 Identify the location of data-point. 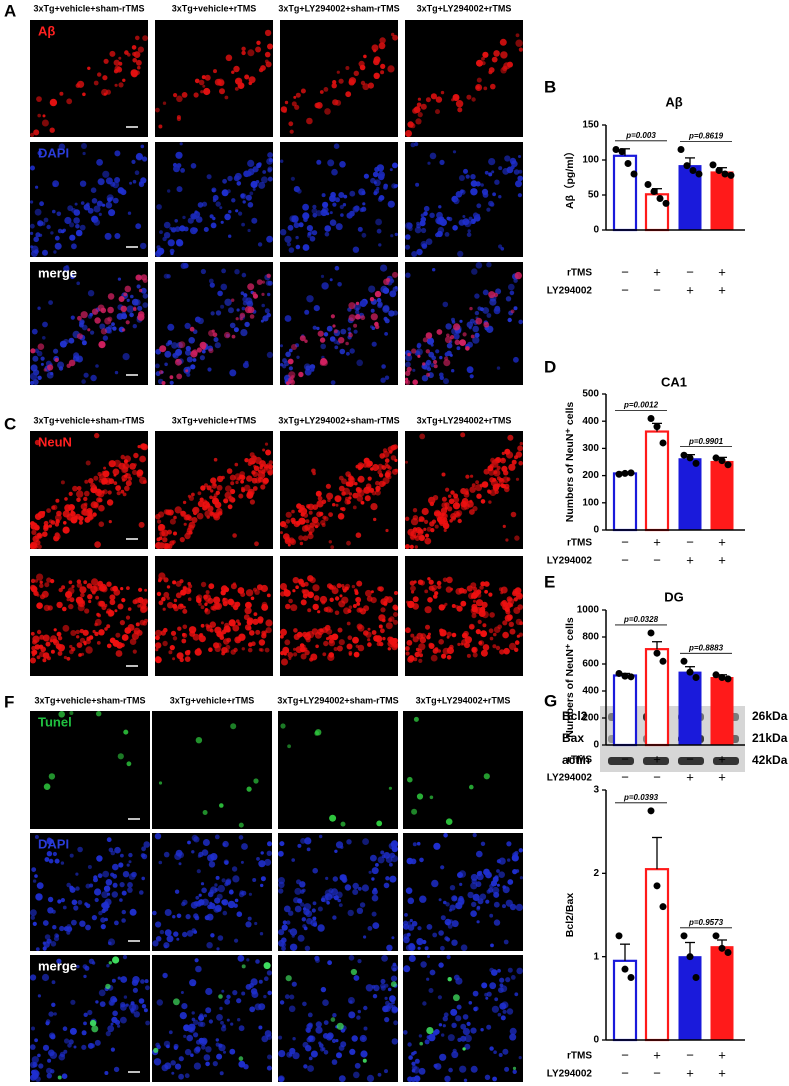
(684, 935).